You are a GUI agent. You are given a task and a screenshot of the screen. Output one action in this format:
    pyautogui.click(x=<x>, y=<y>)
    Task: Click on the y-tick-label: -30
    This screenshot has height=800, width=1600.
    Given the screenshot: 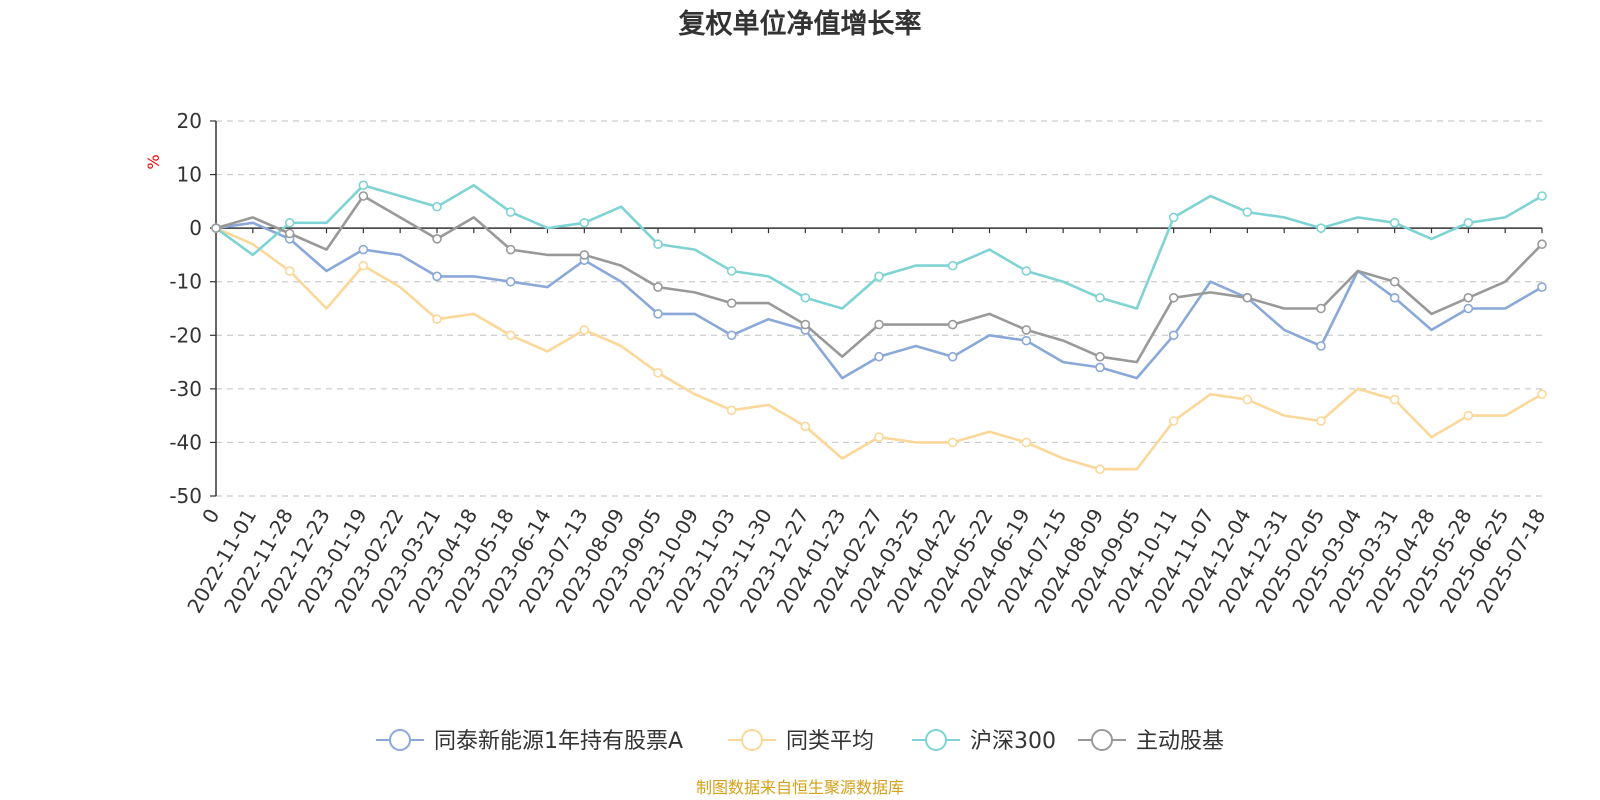 What is the action you would take?
    pyautogui.click(x=185, y=389)
    